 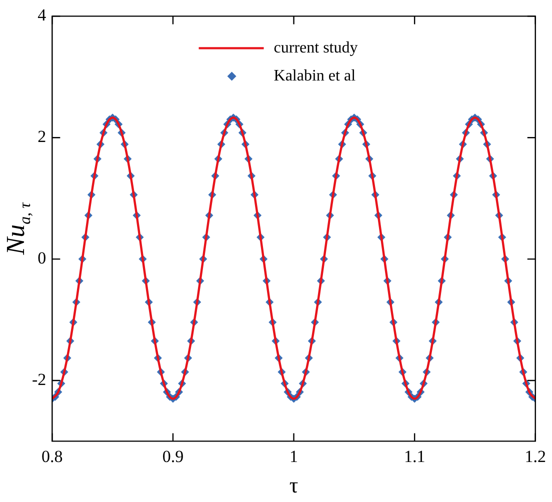 I want to click on y-tick-label: 2, so click(x=42, y=136).